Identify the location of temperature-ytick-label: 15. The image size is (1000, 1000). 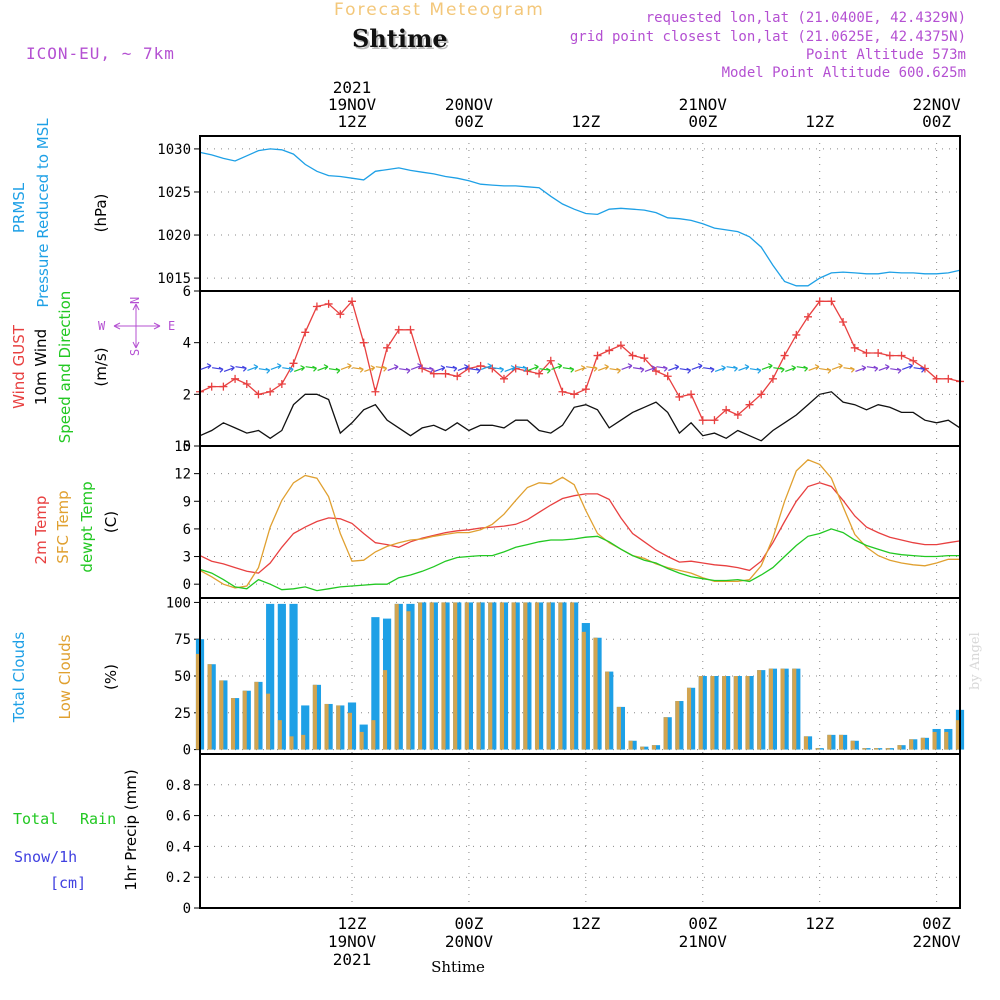
(182, 447).